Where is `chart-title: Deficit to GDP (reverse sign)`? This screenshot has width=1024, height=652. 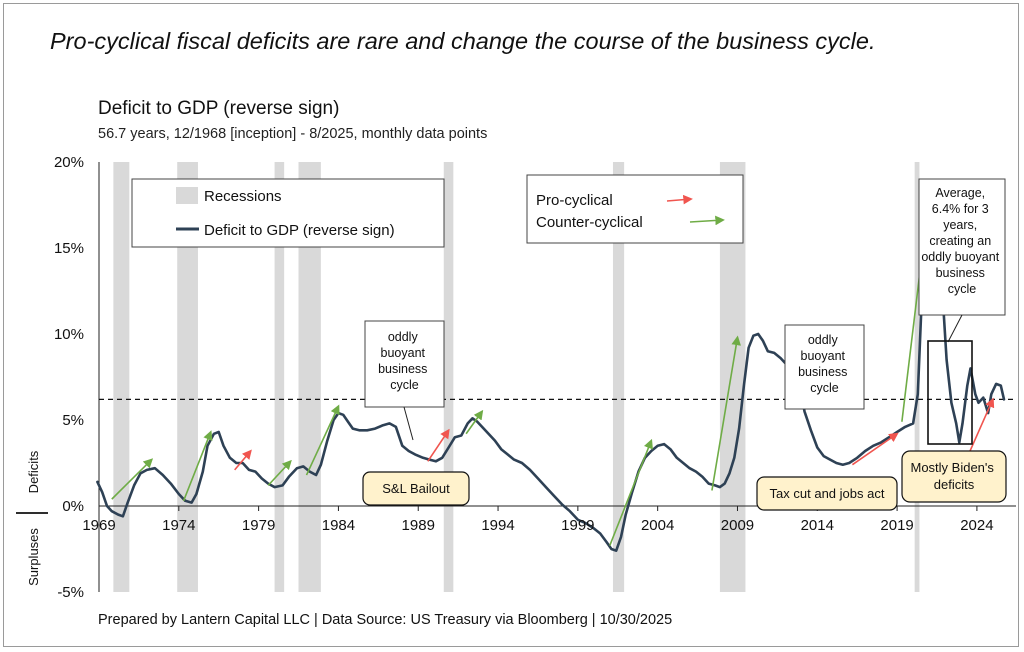 chart-title: Deficit to GDP (reverse sign) is located at coordinates (219, 108).